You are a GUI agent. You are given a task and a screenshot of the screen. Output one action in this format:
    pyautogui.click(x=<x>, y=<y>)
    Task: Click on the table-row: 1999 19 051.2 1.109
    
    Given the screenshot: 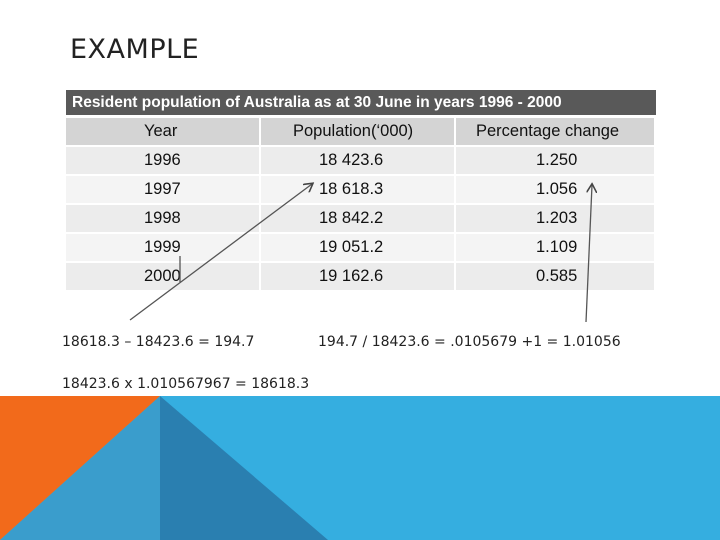 What is the action you would take?
    pyautogui.click(x=361, y=247)
    